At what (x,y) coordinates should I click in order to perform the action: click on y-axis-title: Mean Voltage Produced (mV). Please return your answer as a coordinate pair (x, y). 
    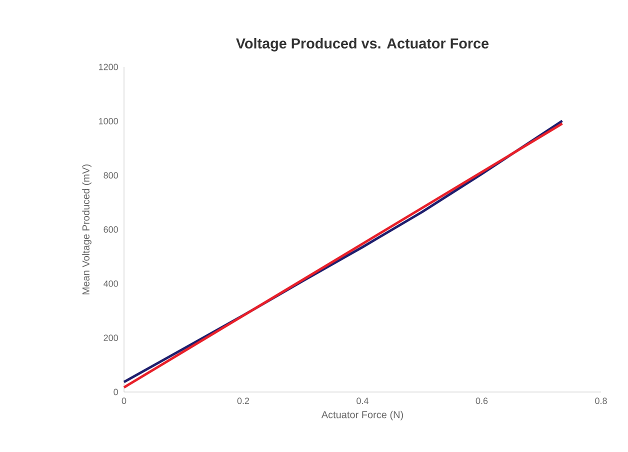
    Looking at the image, I should click on (87, 229).